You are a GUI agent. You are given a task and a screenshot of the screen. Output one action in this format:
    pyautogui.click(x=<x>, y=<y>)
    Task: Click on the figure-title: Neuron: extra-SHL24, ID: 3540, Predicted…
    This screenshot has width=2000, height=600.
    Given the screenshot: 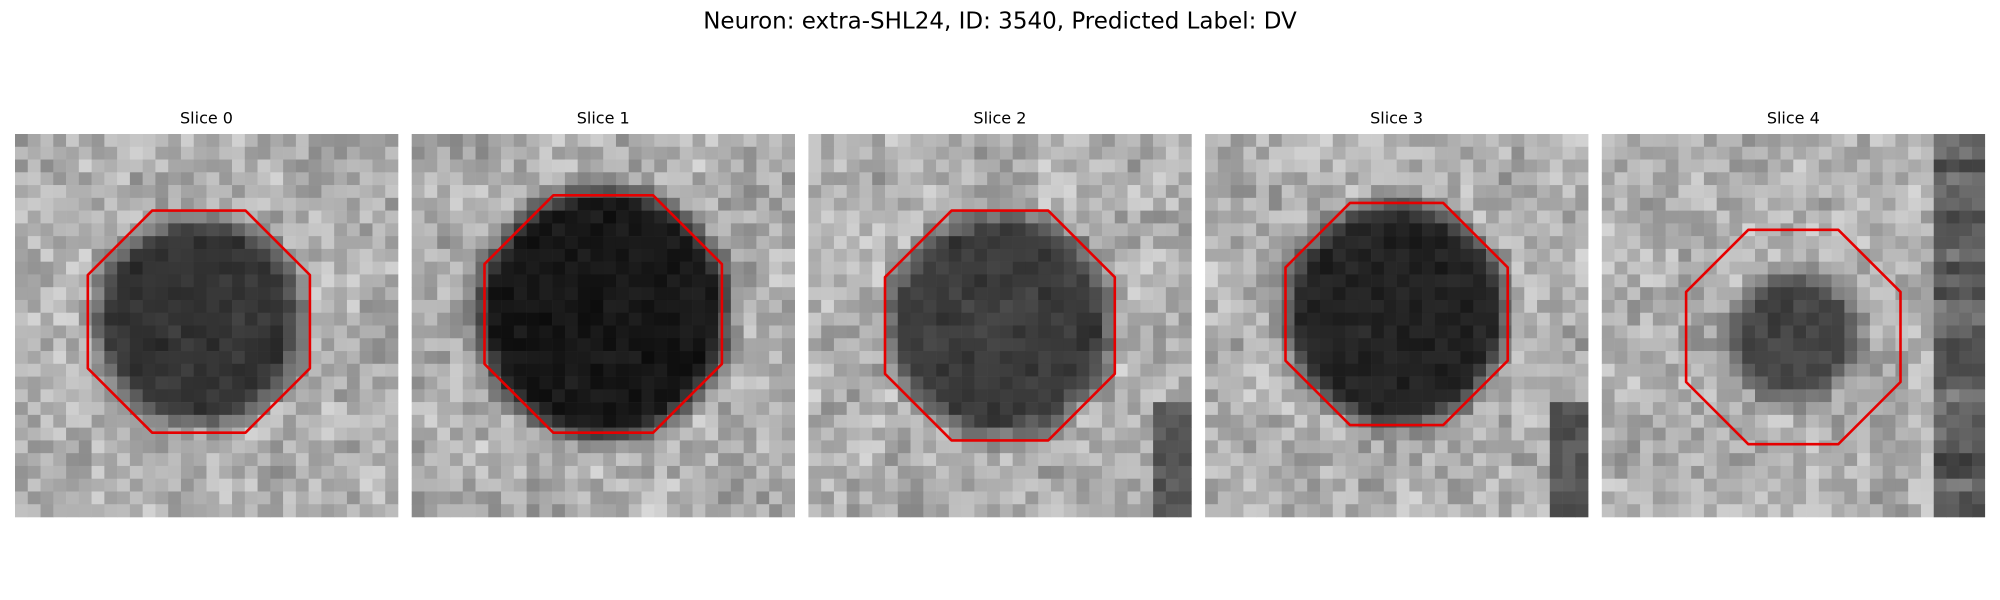 What is the action you would take?
    pyautogui.click(x=1000, y=22)
    